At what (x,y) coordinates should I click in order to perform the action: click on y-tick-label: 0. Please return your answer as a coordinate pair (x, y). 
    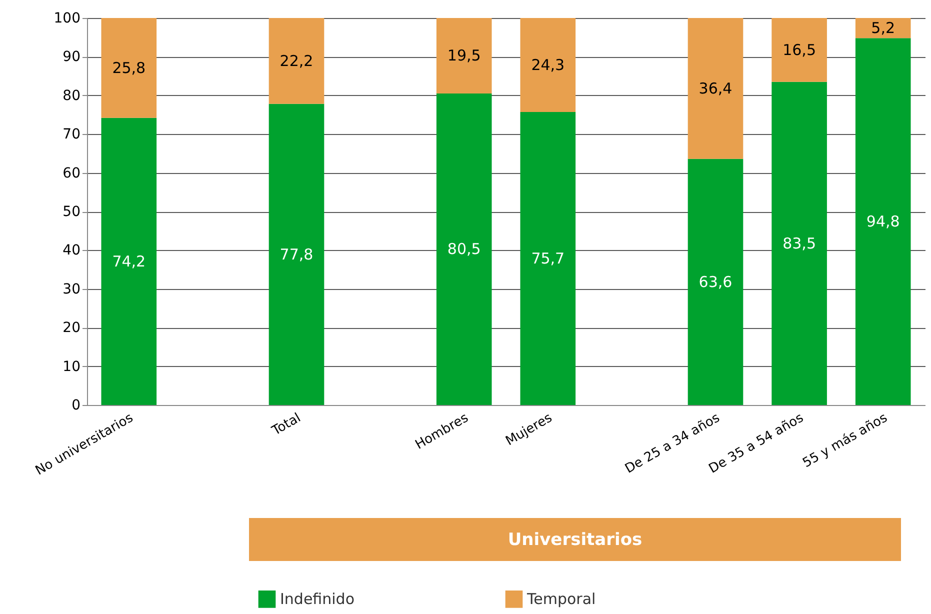
    Looking at the image, I should click on (76, 406).